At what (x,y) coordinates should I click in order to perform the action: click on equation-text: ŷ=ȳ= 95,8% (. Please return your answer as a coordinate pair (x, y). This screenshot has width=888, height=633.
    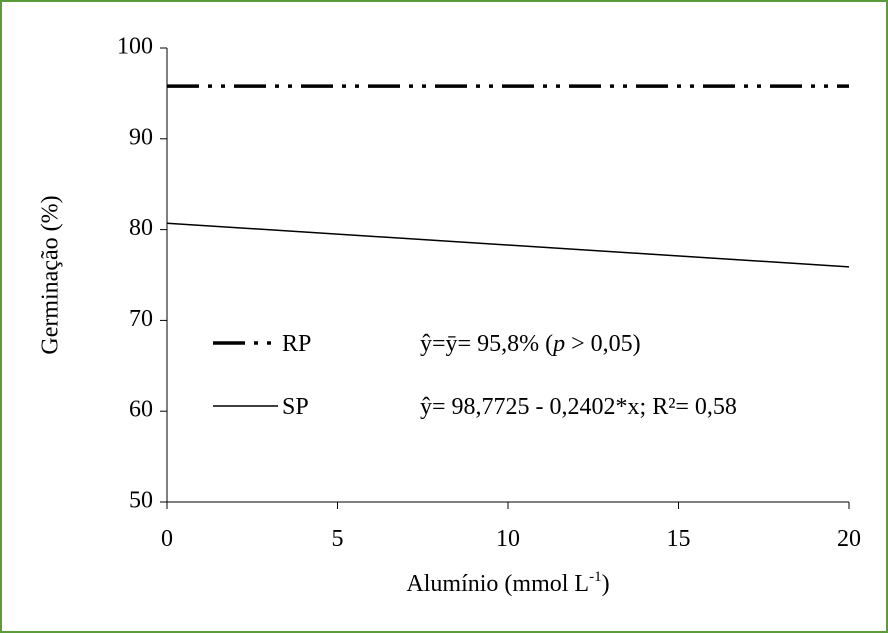
    Looking at the image, I should click on (486, 344).